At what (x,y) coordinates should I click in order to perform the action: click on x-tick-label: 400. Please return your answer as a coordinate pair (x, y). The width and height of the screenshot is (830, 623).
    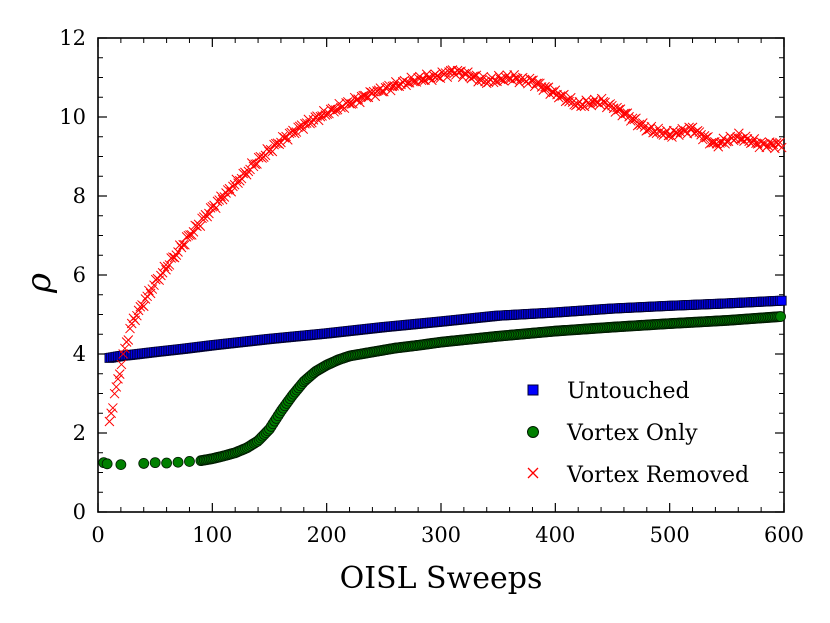
    Looking at the image, I should click on (555, 535).